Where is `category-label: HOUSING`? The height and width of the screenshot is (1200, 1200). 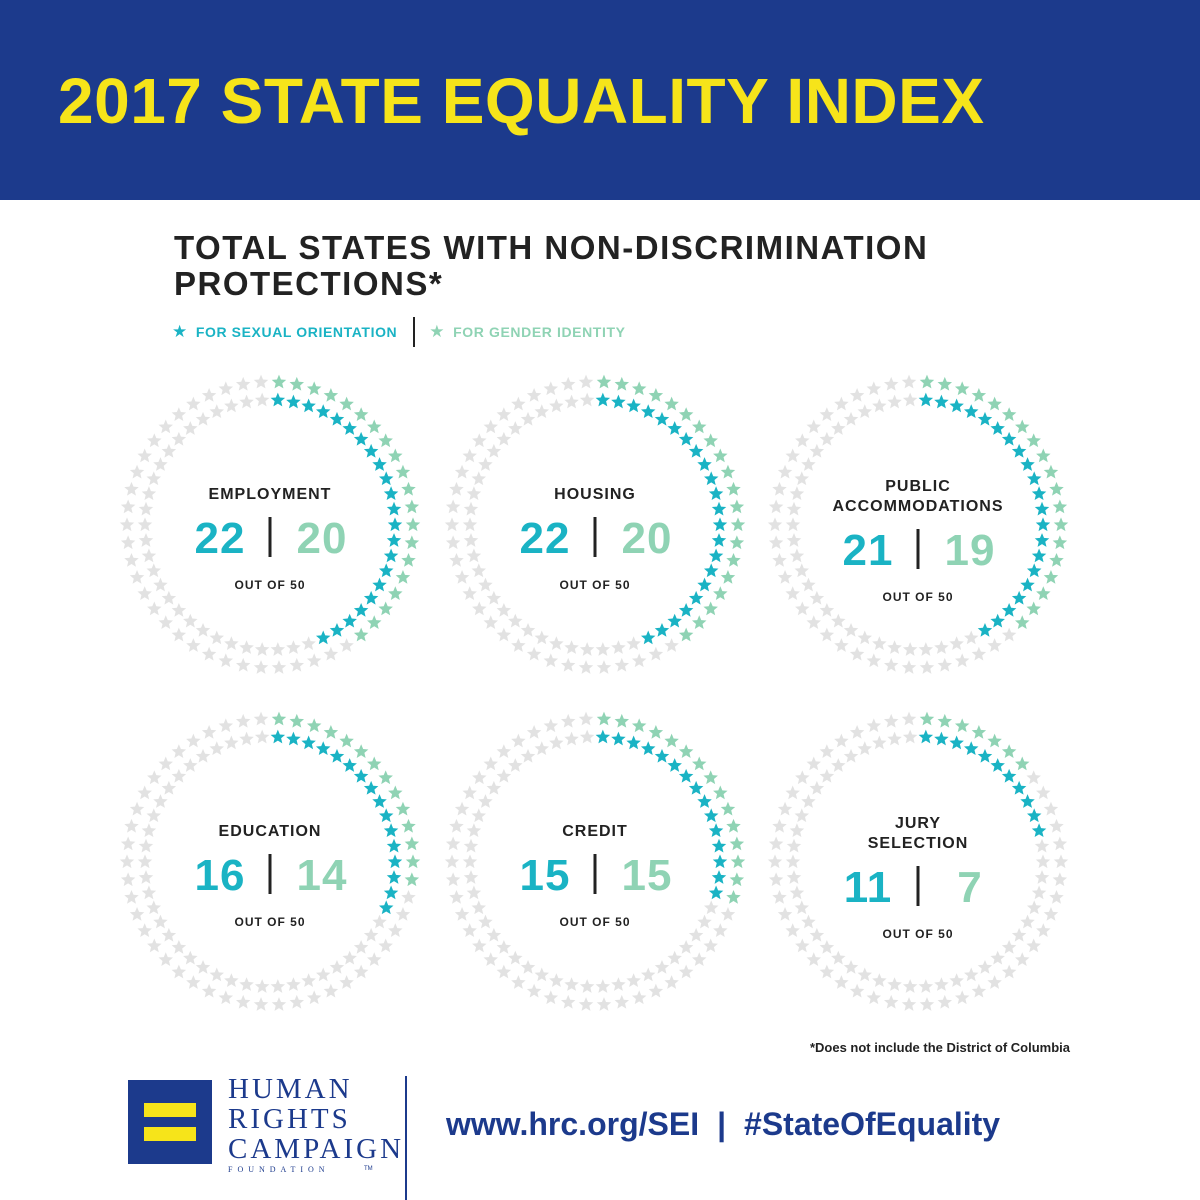
category-label: HOUSING is located at coordinates (595, 494).